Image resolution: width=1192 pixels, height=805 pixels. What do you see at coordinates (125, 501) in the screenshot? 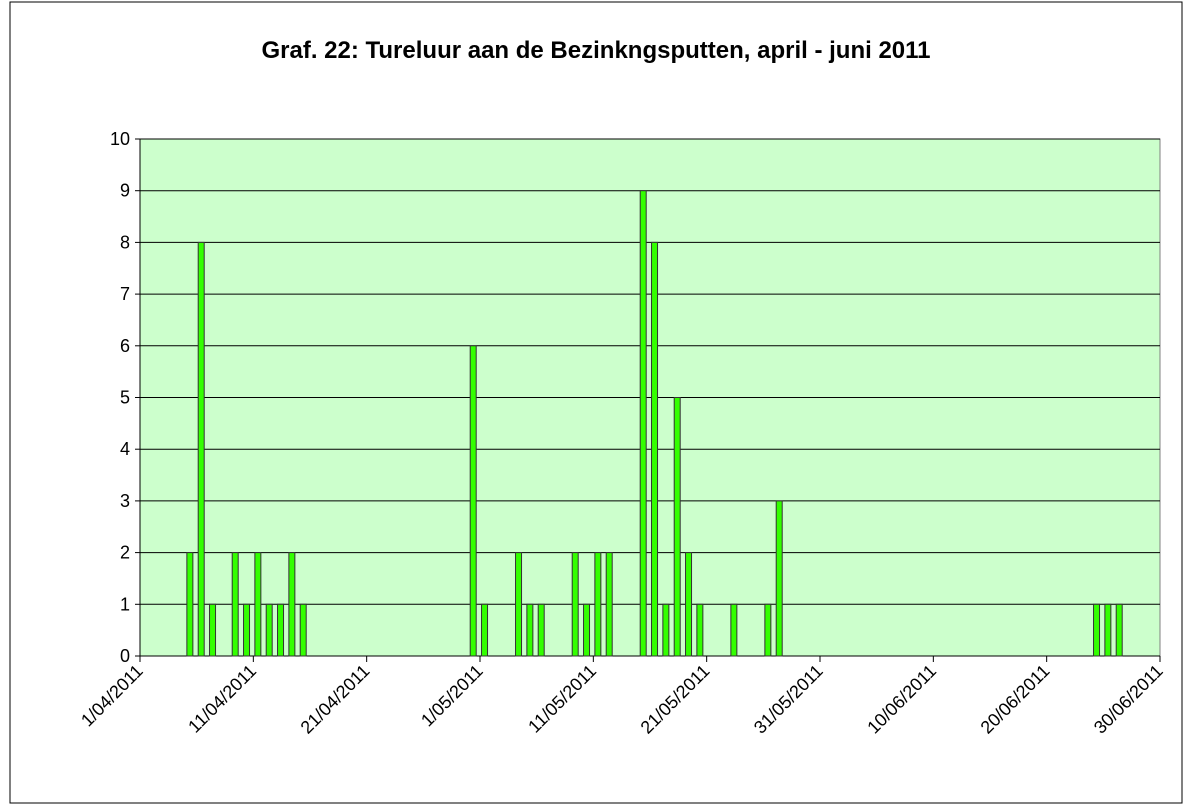
I see `y-tick-label: 3` at bounding box center [125, 501].